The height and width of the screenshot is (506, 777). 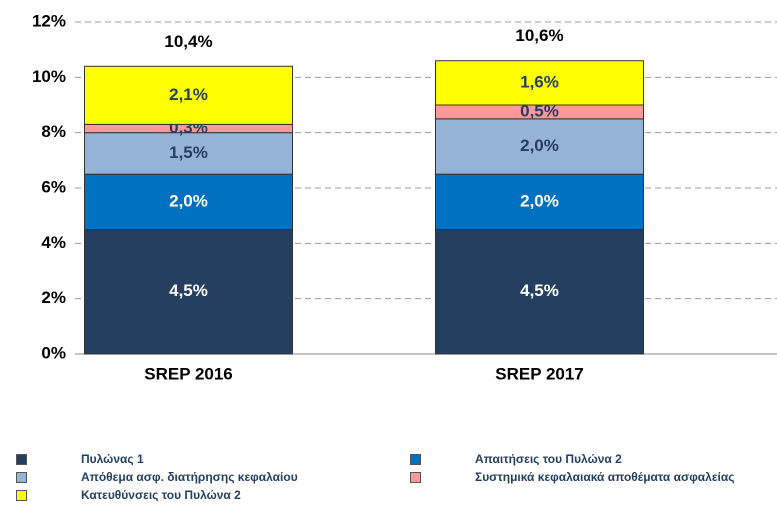 What do you see at coordinates (539, 35) in the screenshot?
I see `total-label: 10,6%` at bounding box center [539, 35].